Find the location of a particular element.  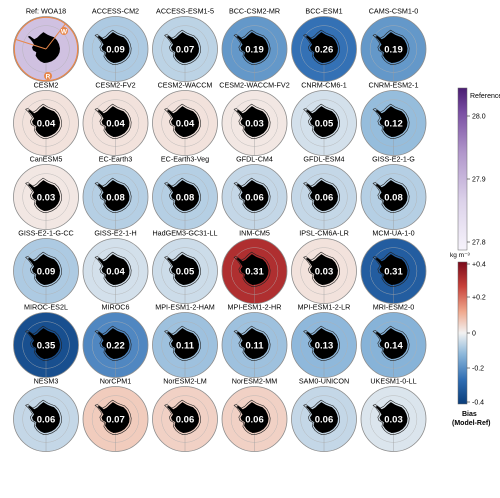

panel-title: CNRM-ESM2-1 is located at coordinates (394, 85).